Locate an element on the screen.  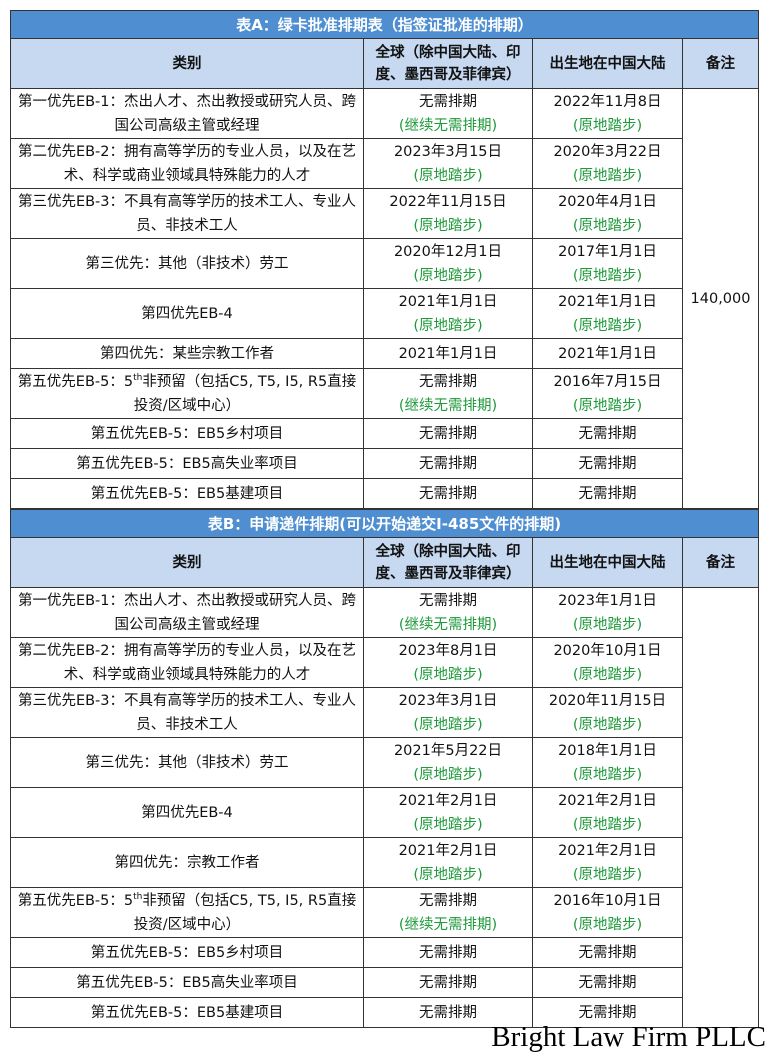
category-cell: 第五优先EB-5：EB5乡村项目 is located at coordinates (187, 952).